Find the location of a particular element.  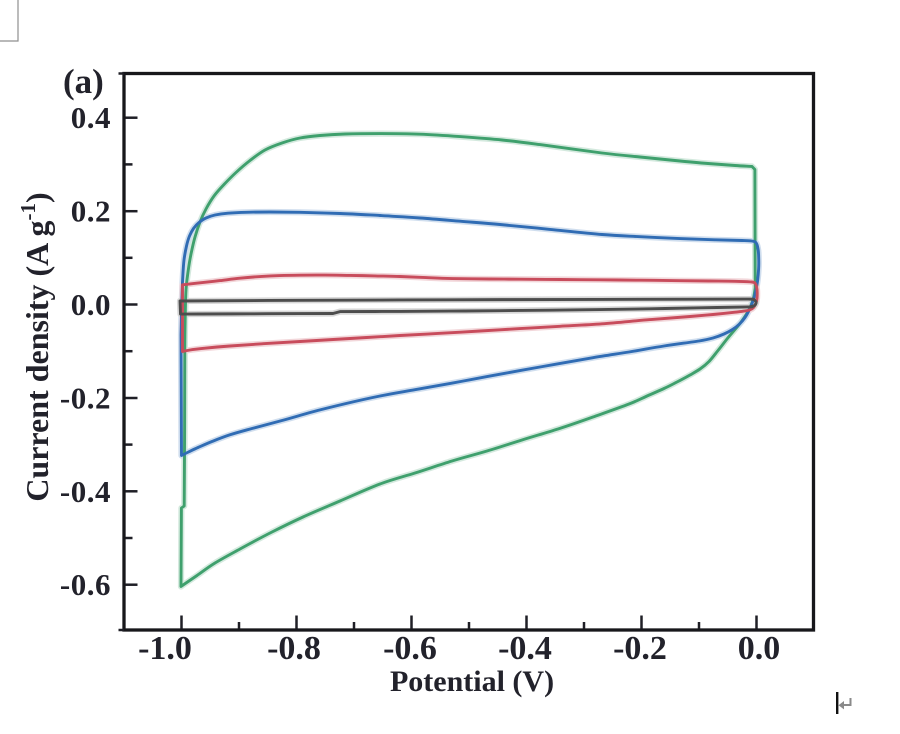

svg-text: 0.4 is located at coordinates (91, 117).